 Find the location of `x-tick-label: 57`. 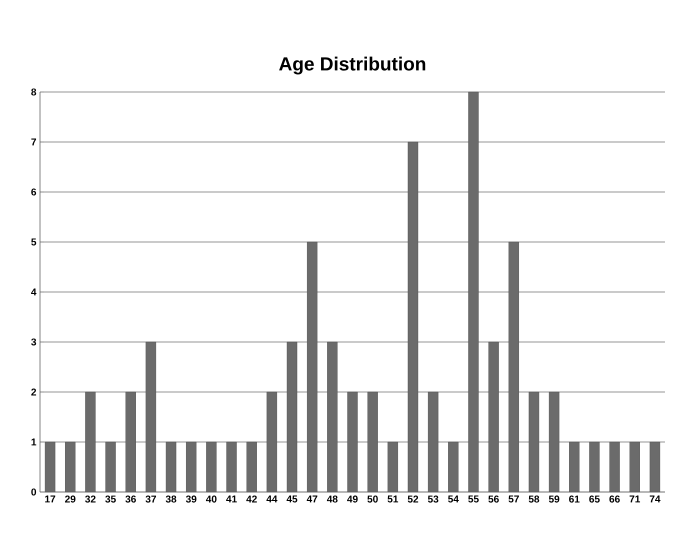

x-tick-label: 57 is located at coordinates (513, 499).